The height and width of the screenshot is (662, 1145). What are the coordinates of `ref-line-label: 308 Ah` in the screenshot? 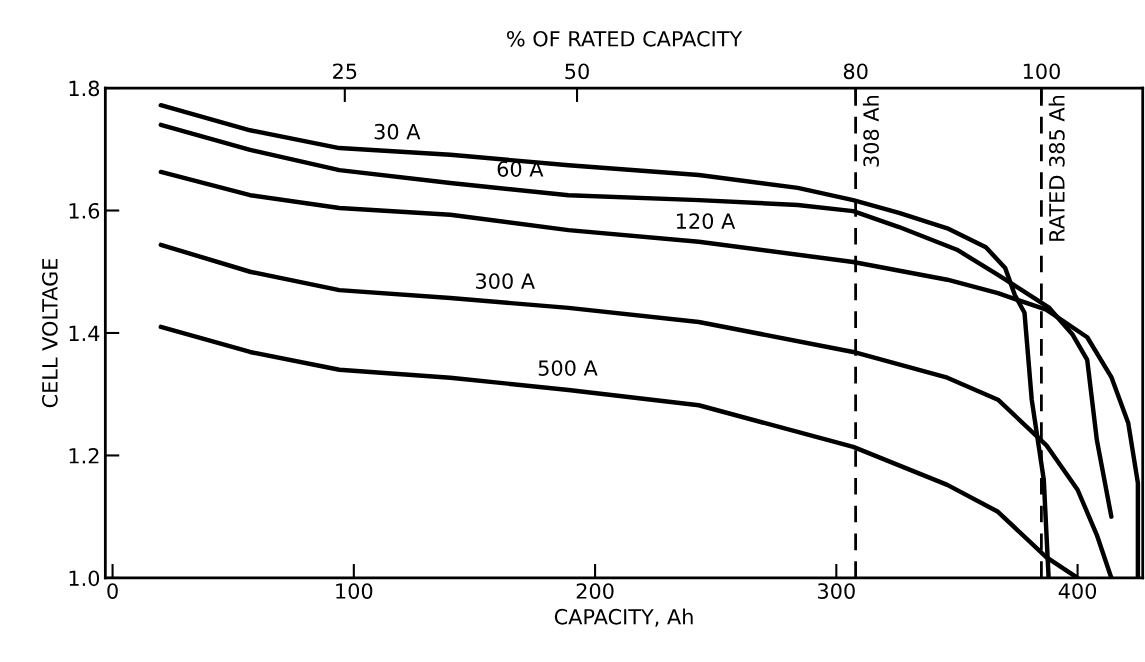 It's located at (870, 131).